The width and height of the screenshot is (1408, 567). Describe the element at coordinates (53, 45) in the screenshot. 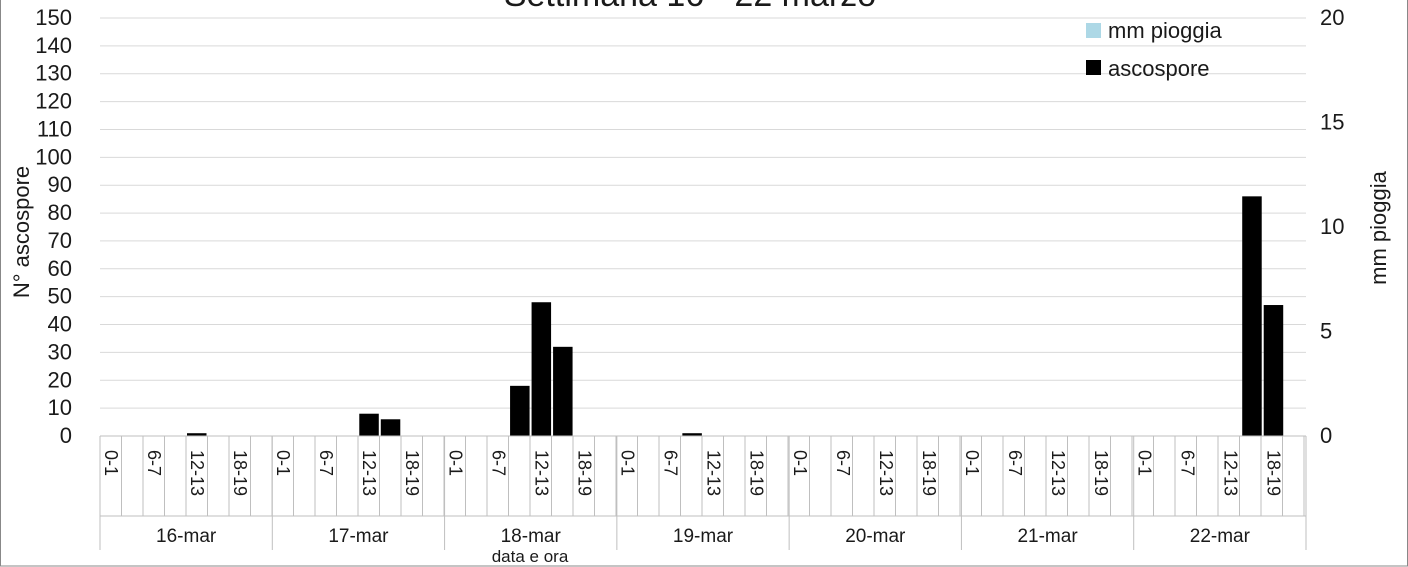

I see `y-left-tick-label: 140` at that location.